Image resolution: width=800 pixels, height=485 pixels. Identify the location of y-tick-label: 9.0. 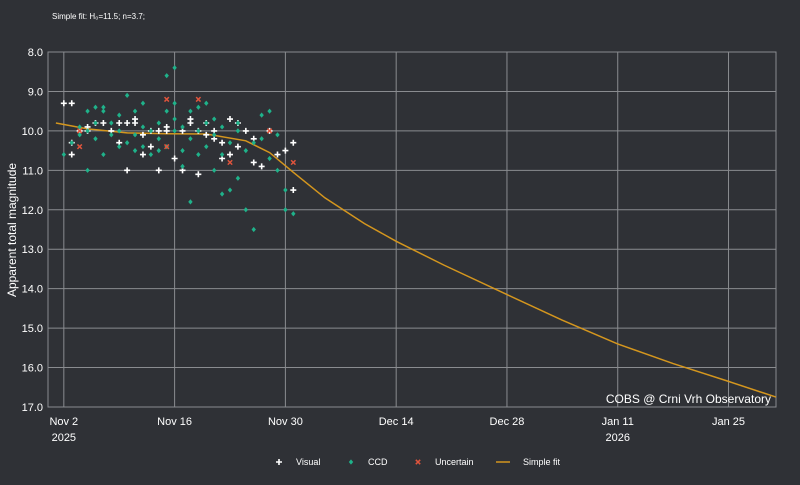
(35, 92).